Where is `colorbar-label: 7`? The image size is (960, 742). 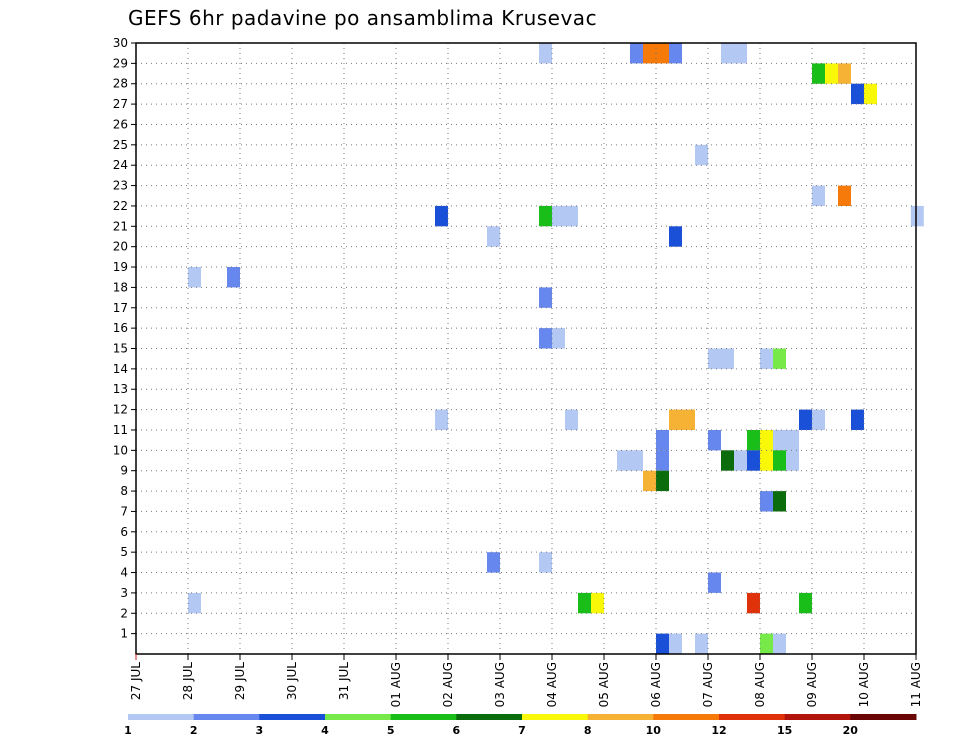
colorbar-label: 7 is located at coordinates (522, 730).